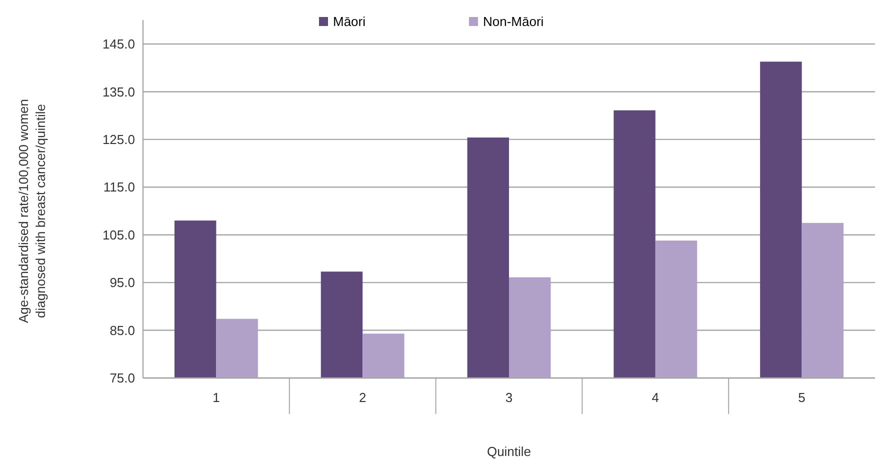 This screenshot has width=889, height=468. What do you see at coordinates (513, 21) in the screenshot?
I see `legend-label: Non-Māori` at bounding box center [513, 21].